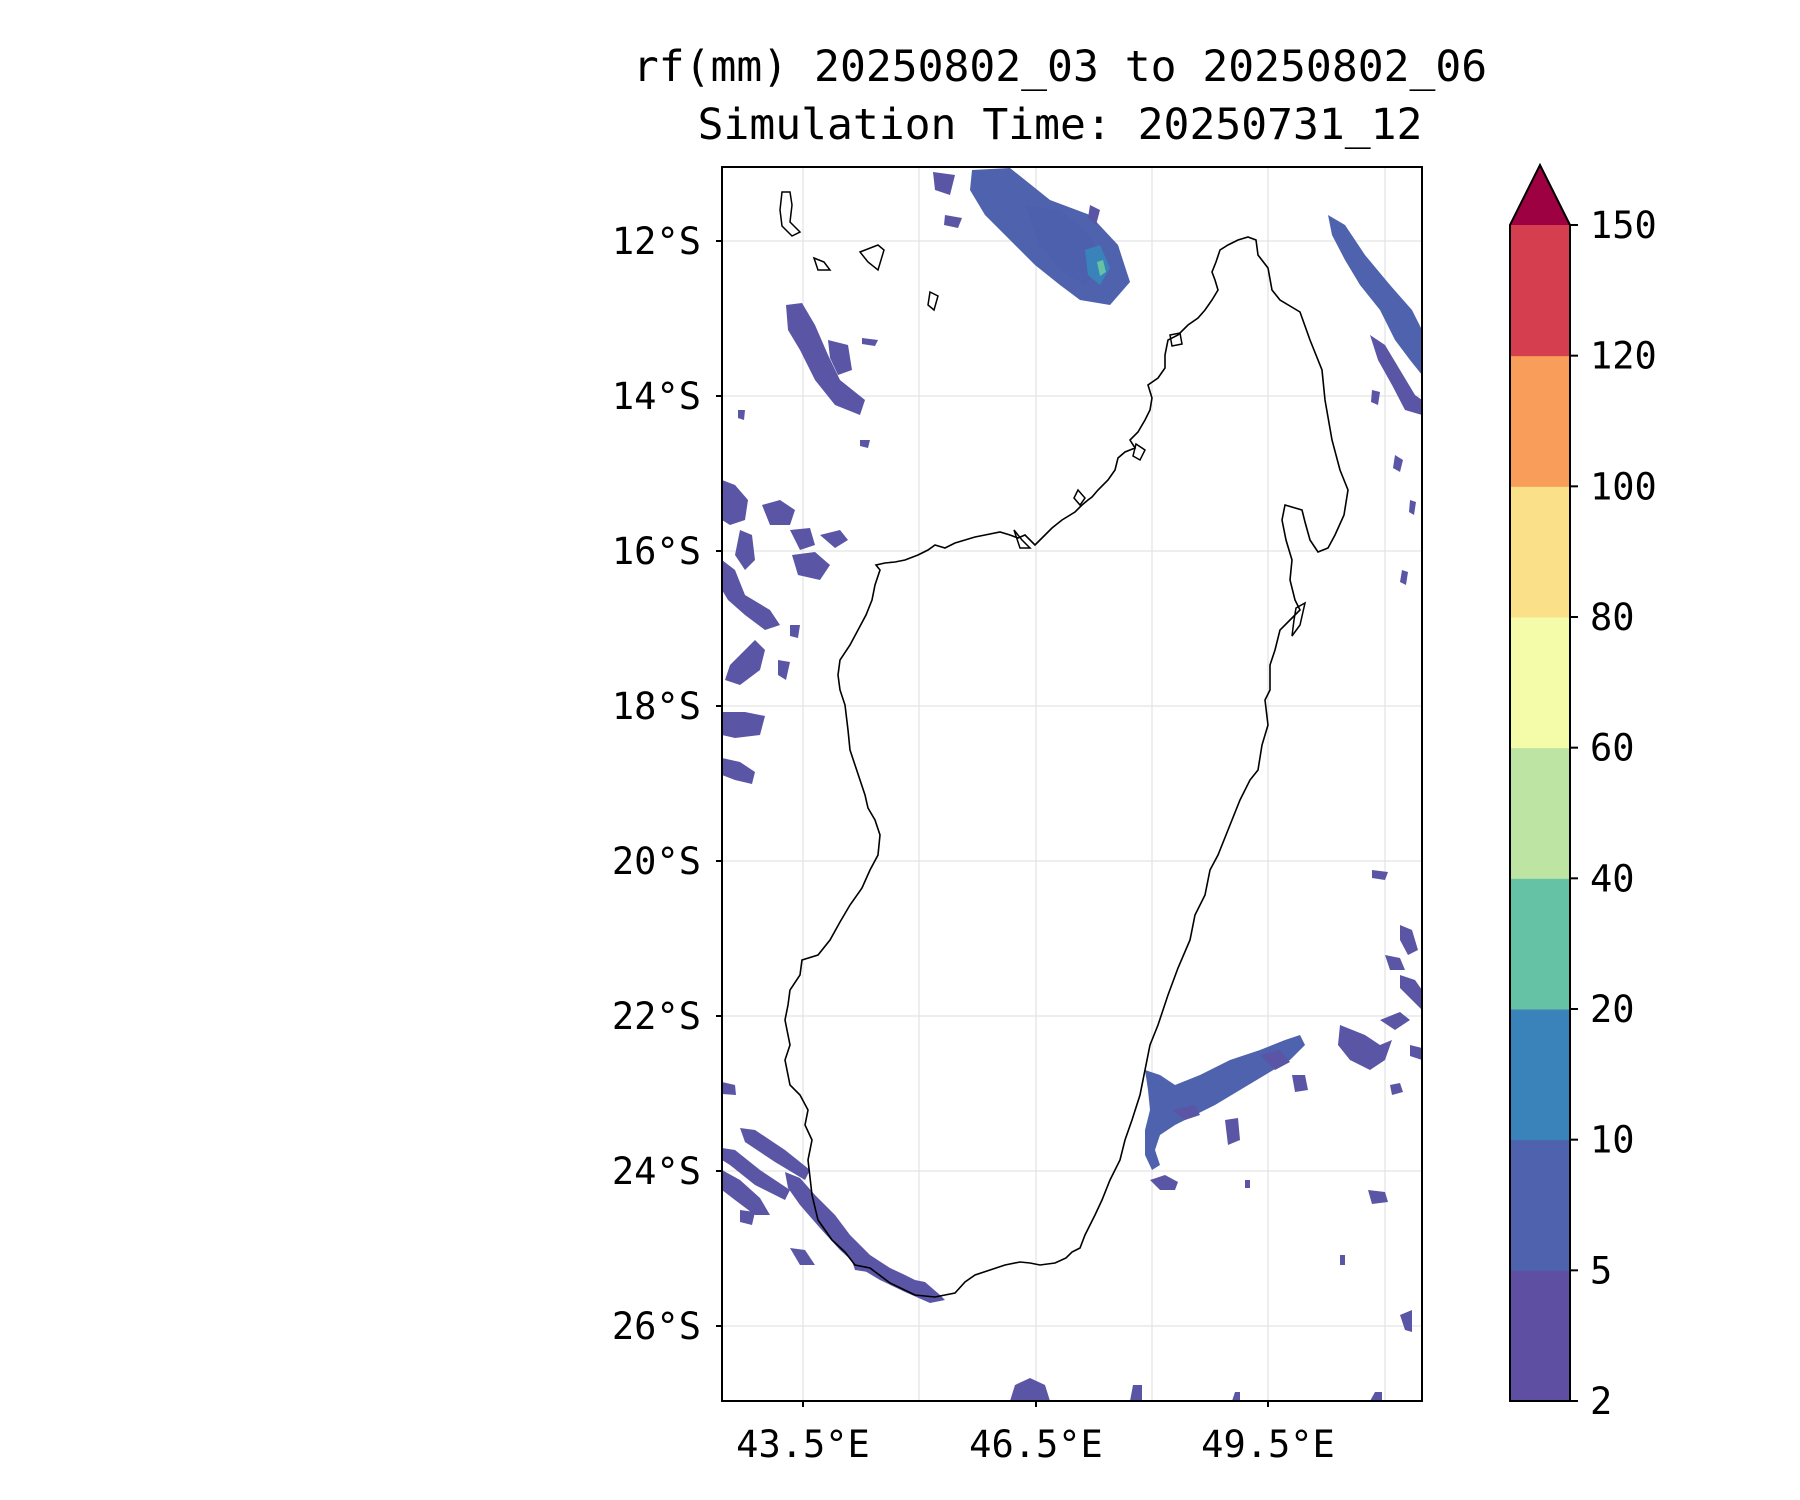 The image size is (1800, 1500). Describe the element at coordinates (1623, 486) in the screenshot. I see `colorbar-tick-label: 100` at that location.